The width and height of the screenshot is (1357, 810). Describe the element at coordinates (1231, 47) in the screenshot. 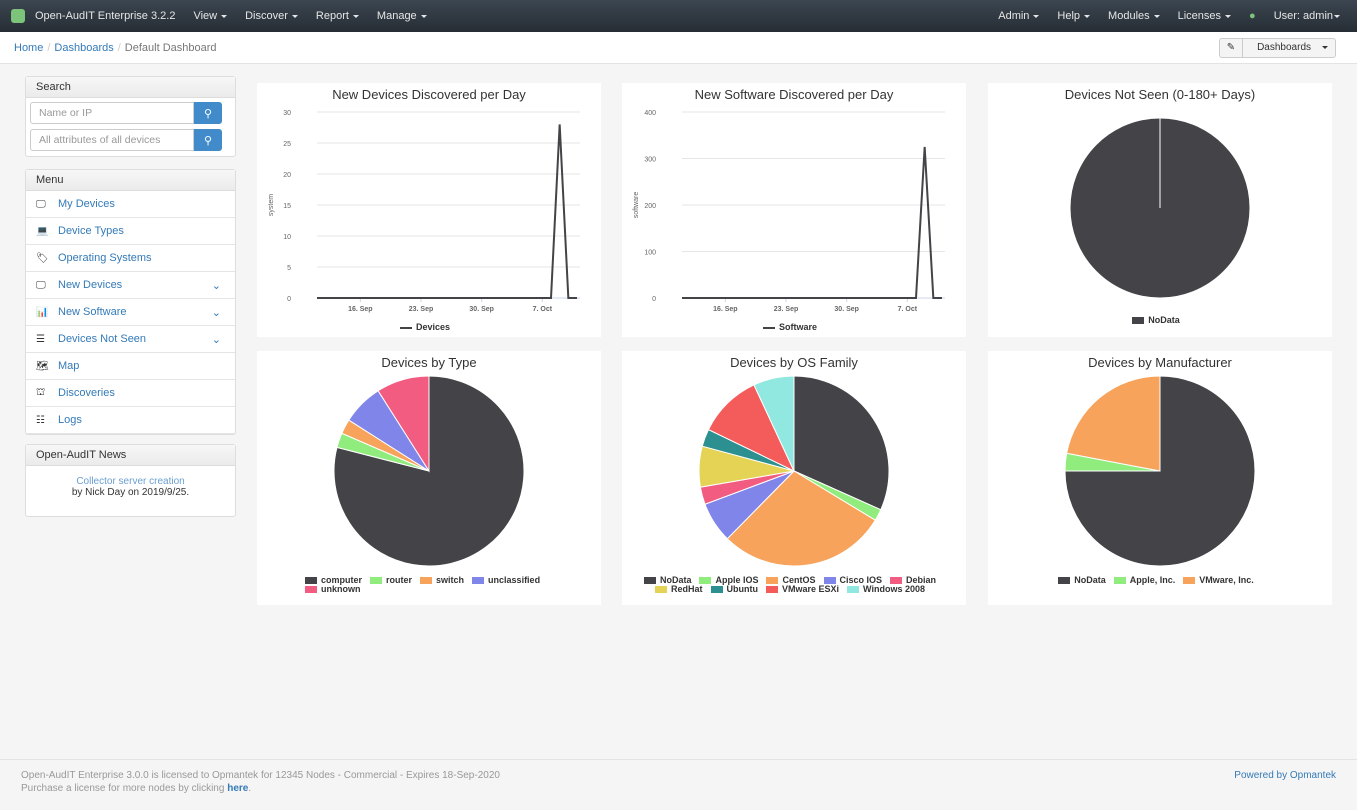

I see `edit-dashboard-button: ✎` at that location.